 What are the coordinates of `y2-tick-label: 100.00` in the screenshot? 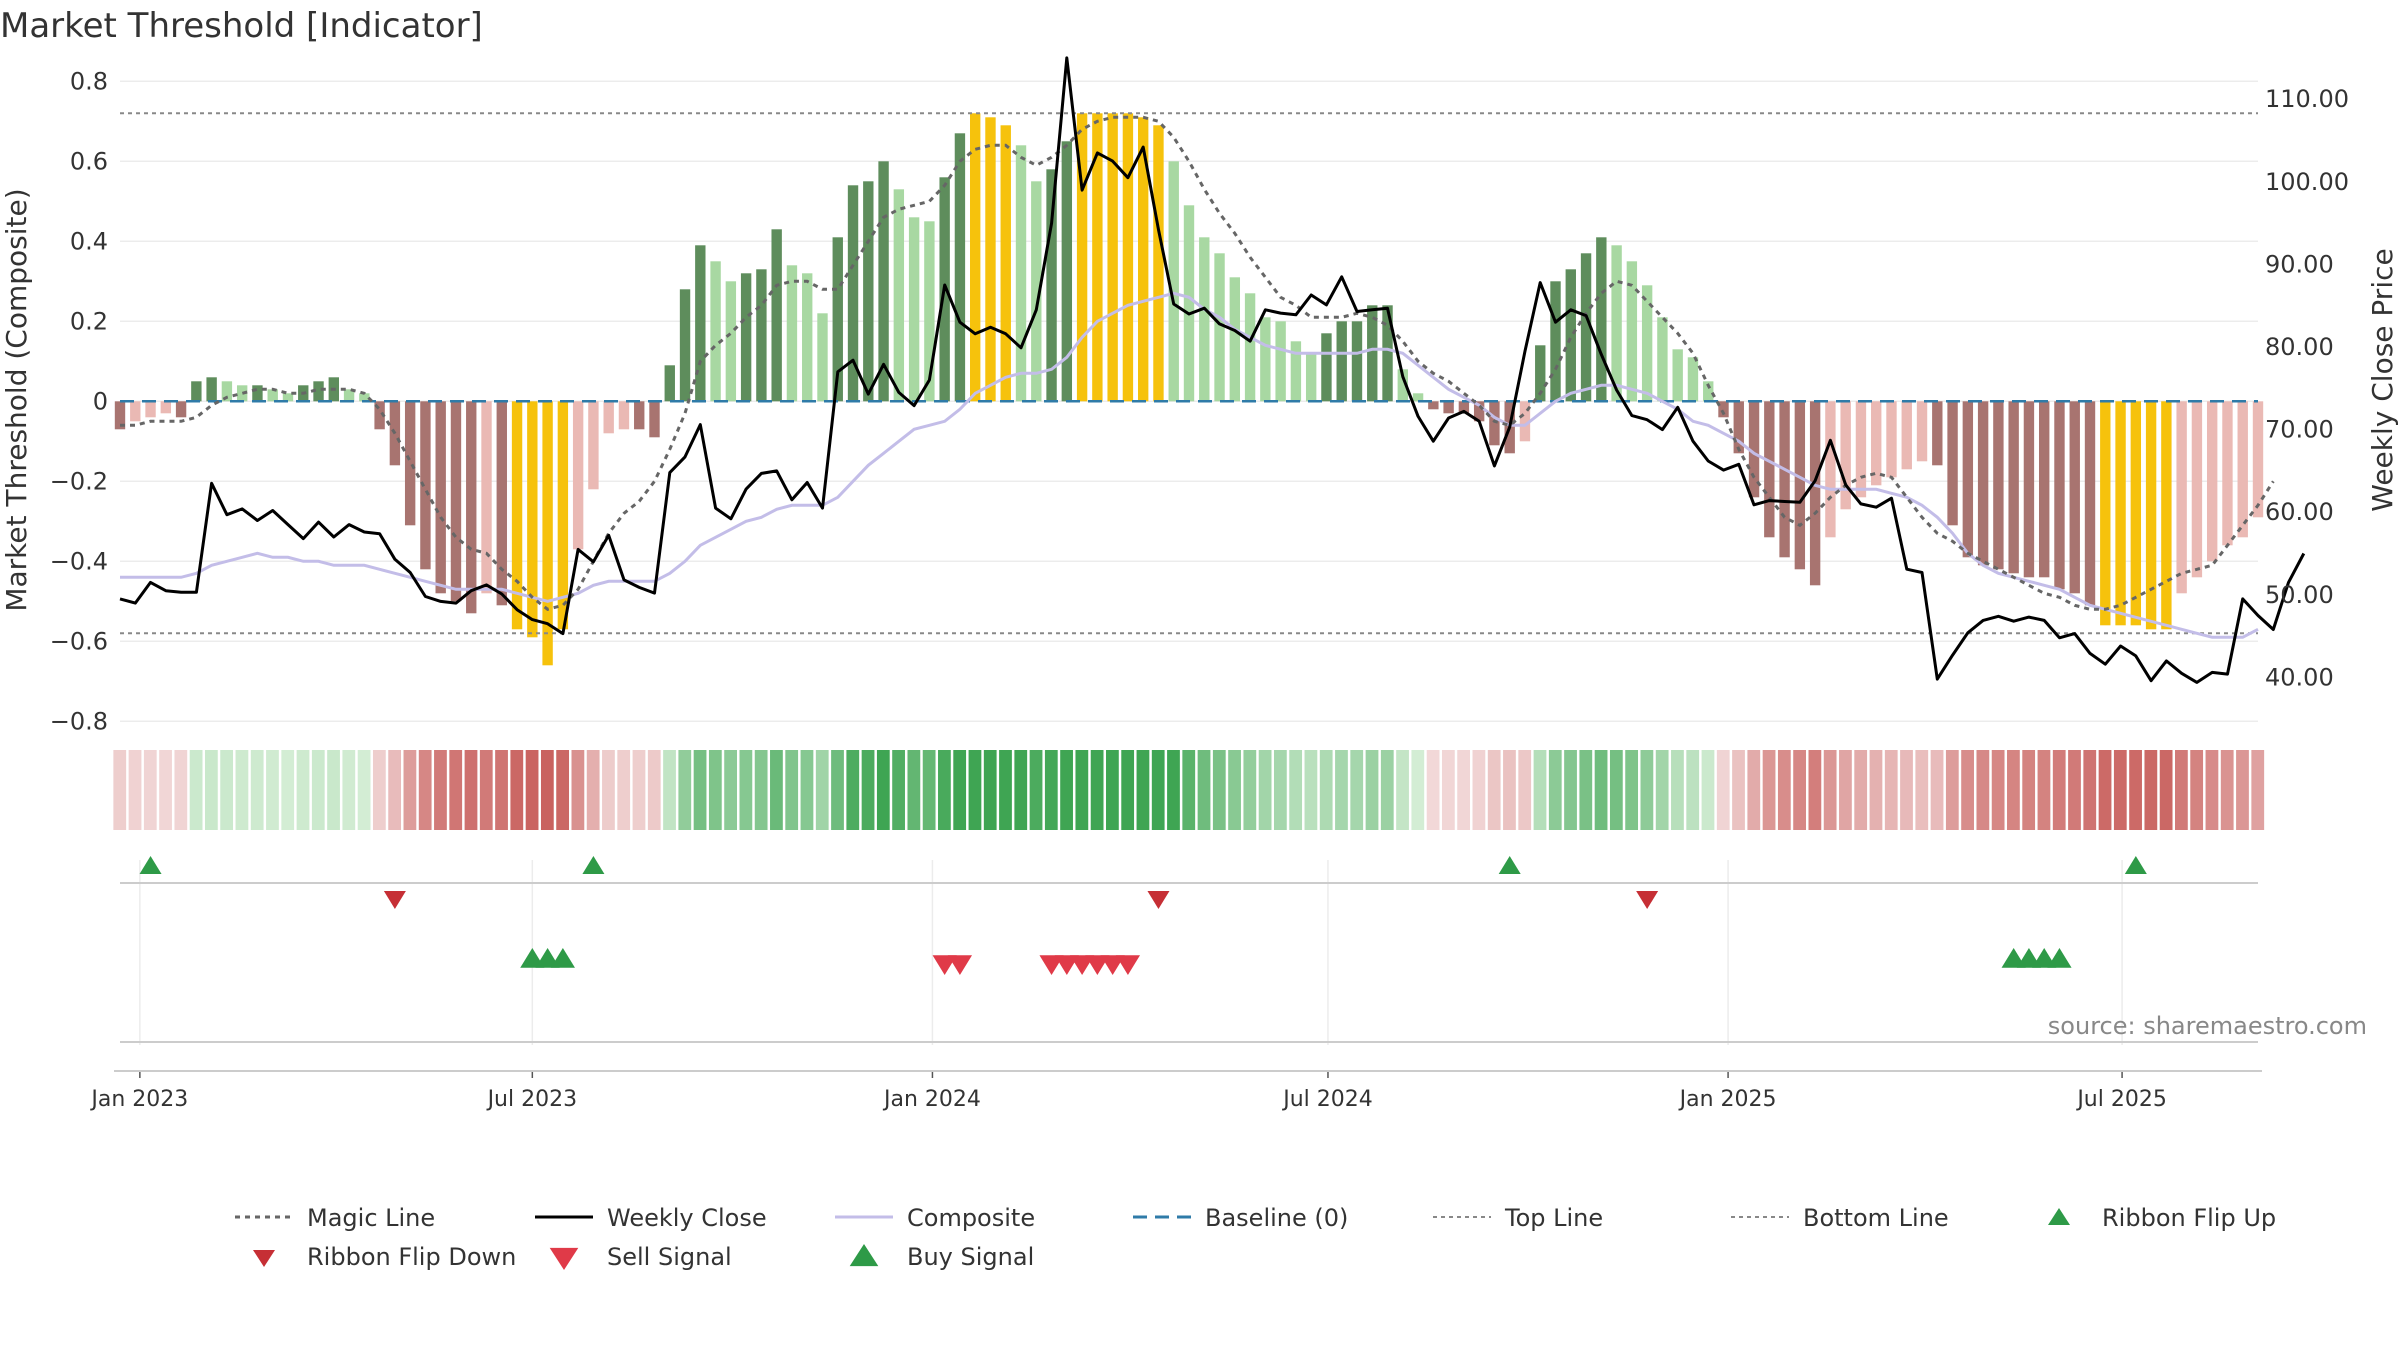 It's located at (2307, 182).